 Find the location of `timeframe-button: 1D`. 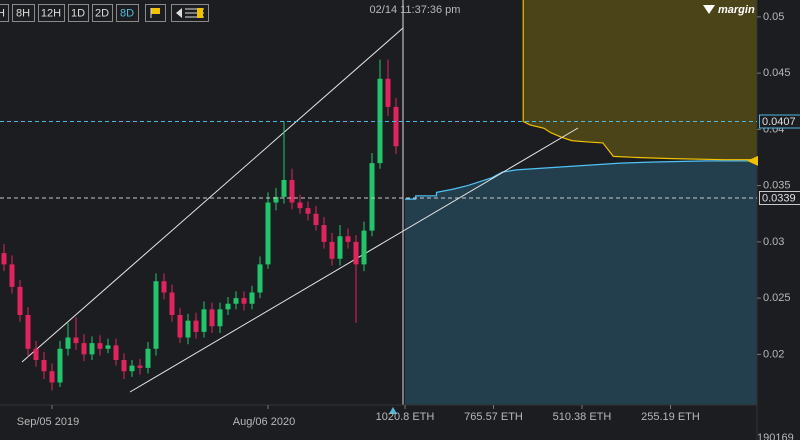

timeframe-button: 1D is located at coordinates (78, 13).